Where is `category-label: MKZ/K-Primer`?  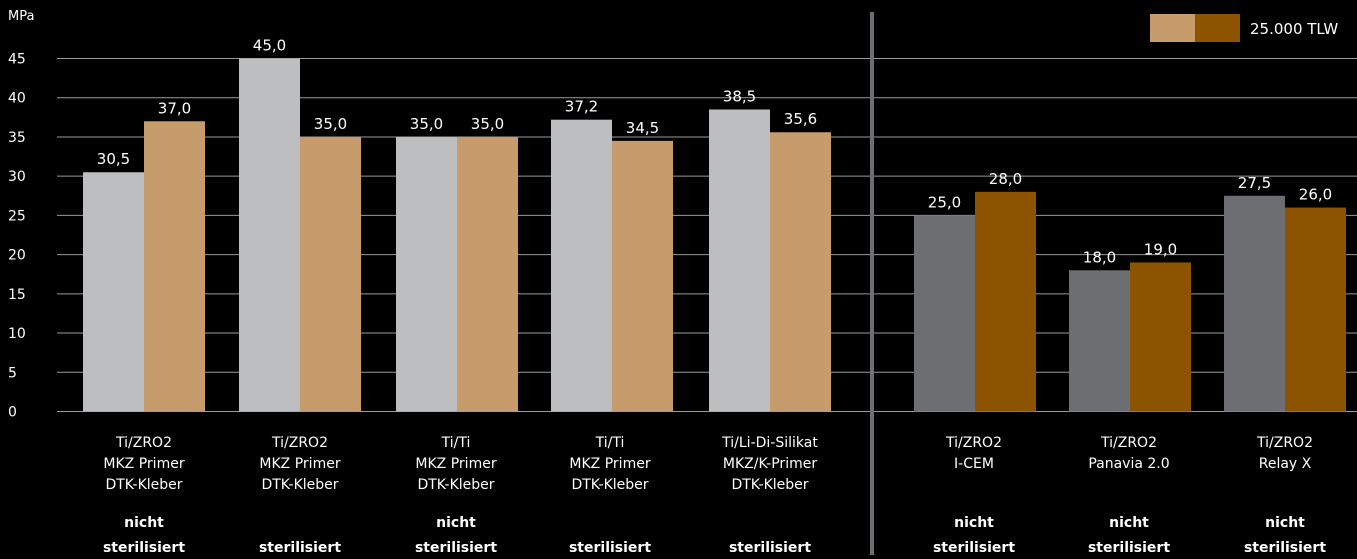
category-label: MKZ/K-Primer is located at coordinates (770, 464).